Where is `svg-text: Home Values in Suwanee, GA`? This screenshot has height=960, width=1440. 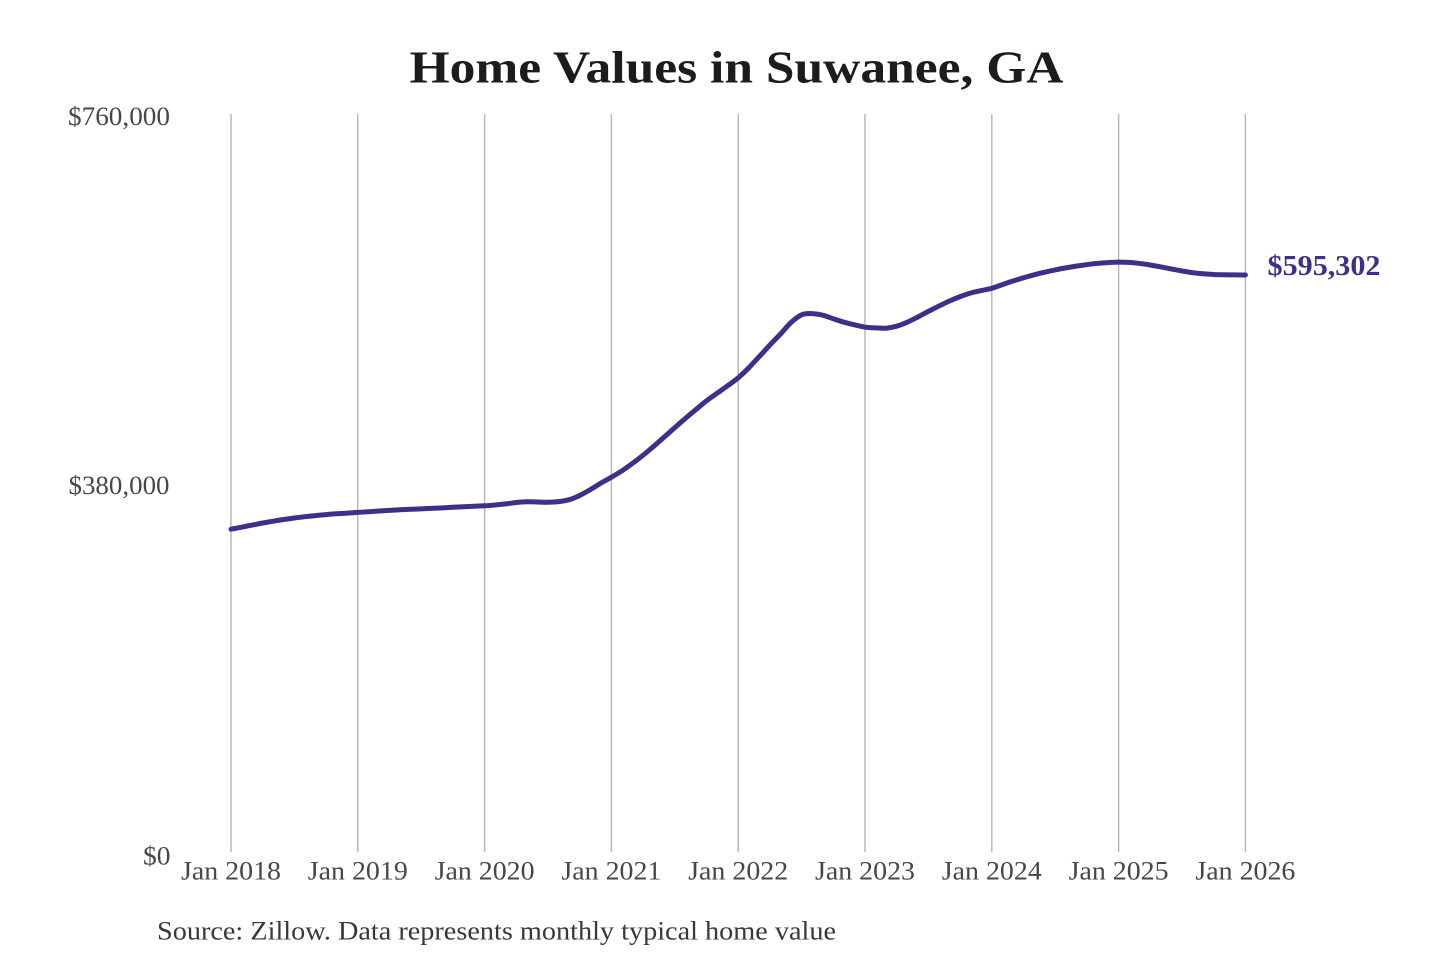
svg-text: Home Values in Suwanee, GA is located at coordinates (737, 67).